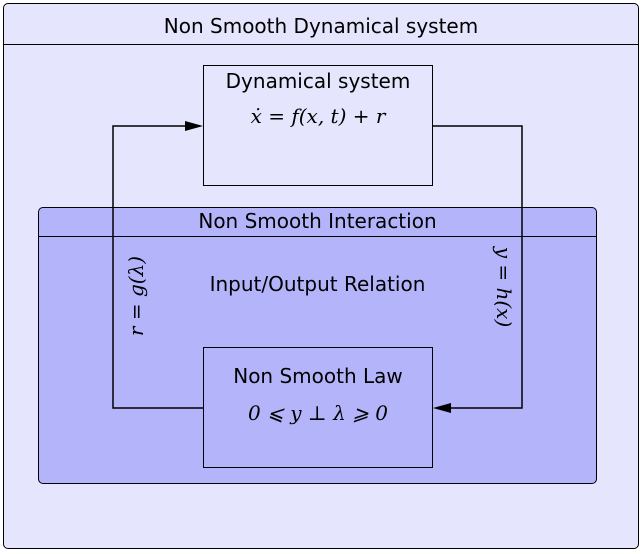  Describe the element at coordinates (478, 267) in the screenshot. I see `output-wire` at that location.